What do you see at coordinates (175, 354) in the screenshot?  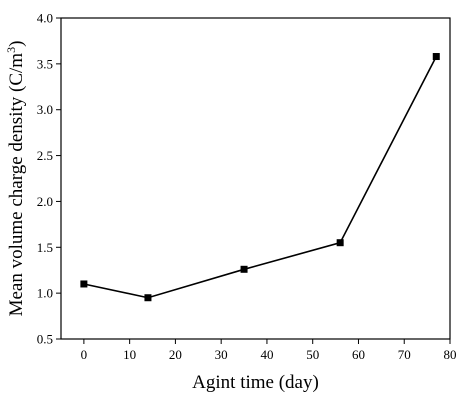 I see `x-tick-label: 20` at bounding box center [175, 354].